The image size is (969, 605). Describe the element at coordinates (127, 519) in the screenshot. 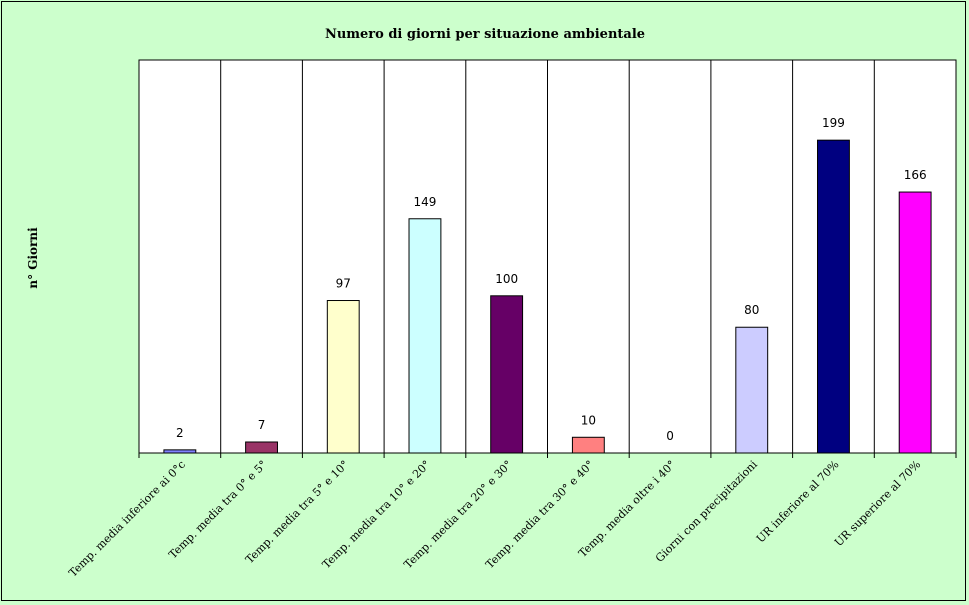

I see `category-label: Temp. media inferiore ai 0°c` at that location.